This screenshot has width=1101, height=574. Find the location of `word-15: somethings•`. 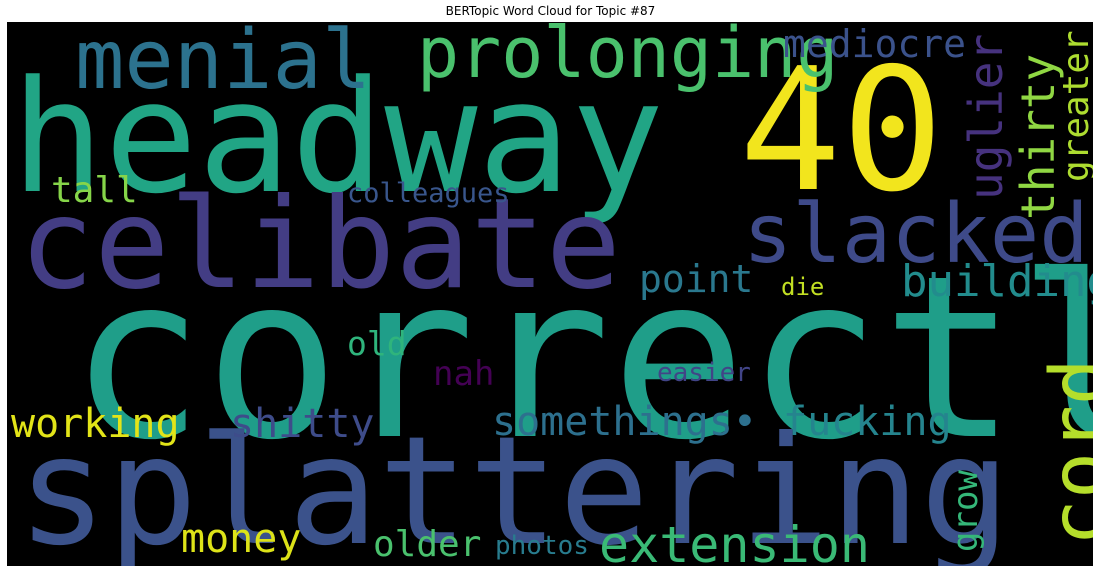

word-15: somethings• is located at coordinates (624, 422).